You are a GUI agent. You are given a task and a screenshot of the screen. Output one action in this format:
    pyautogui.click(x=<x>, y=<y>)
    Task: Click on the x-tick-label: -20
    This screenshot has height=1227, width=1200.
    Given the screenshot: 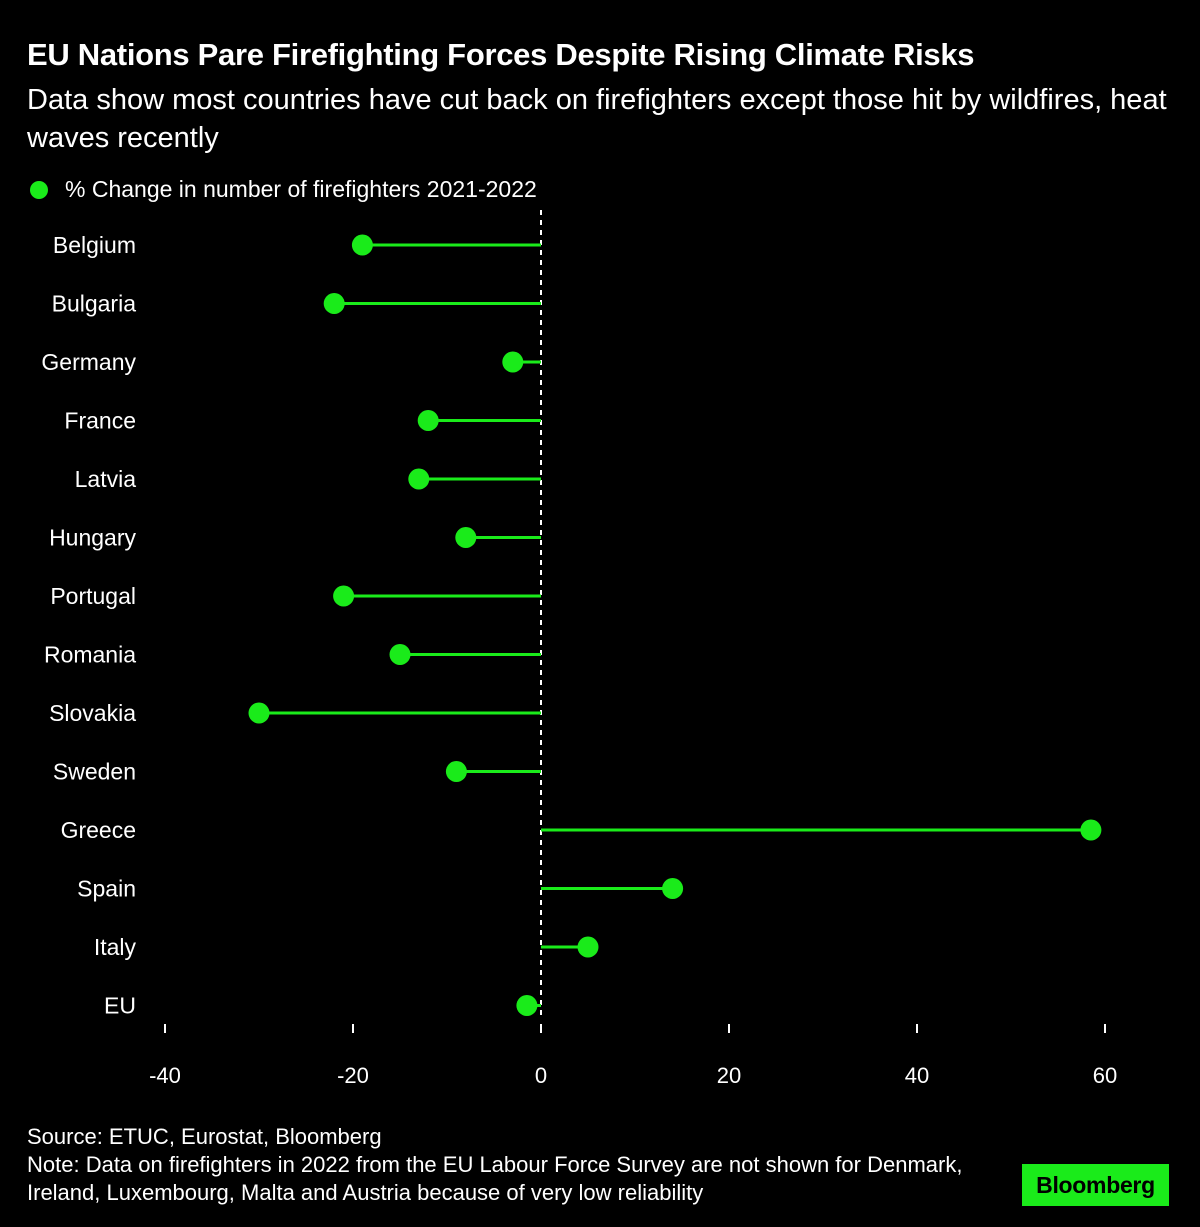 What is the action you would take?
    pyautogui.click(x=353, y=1075)
    